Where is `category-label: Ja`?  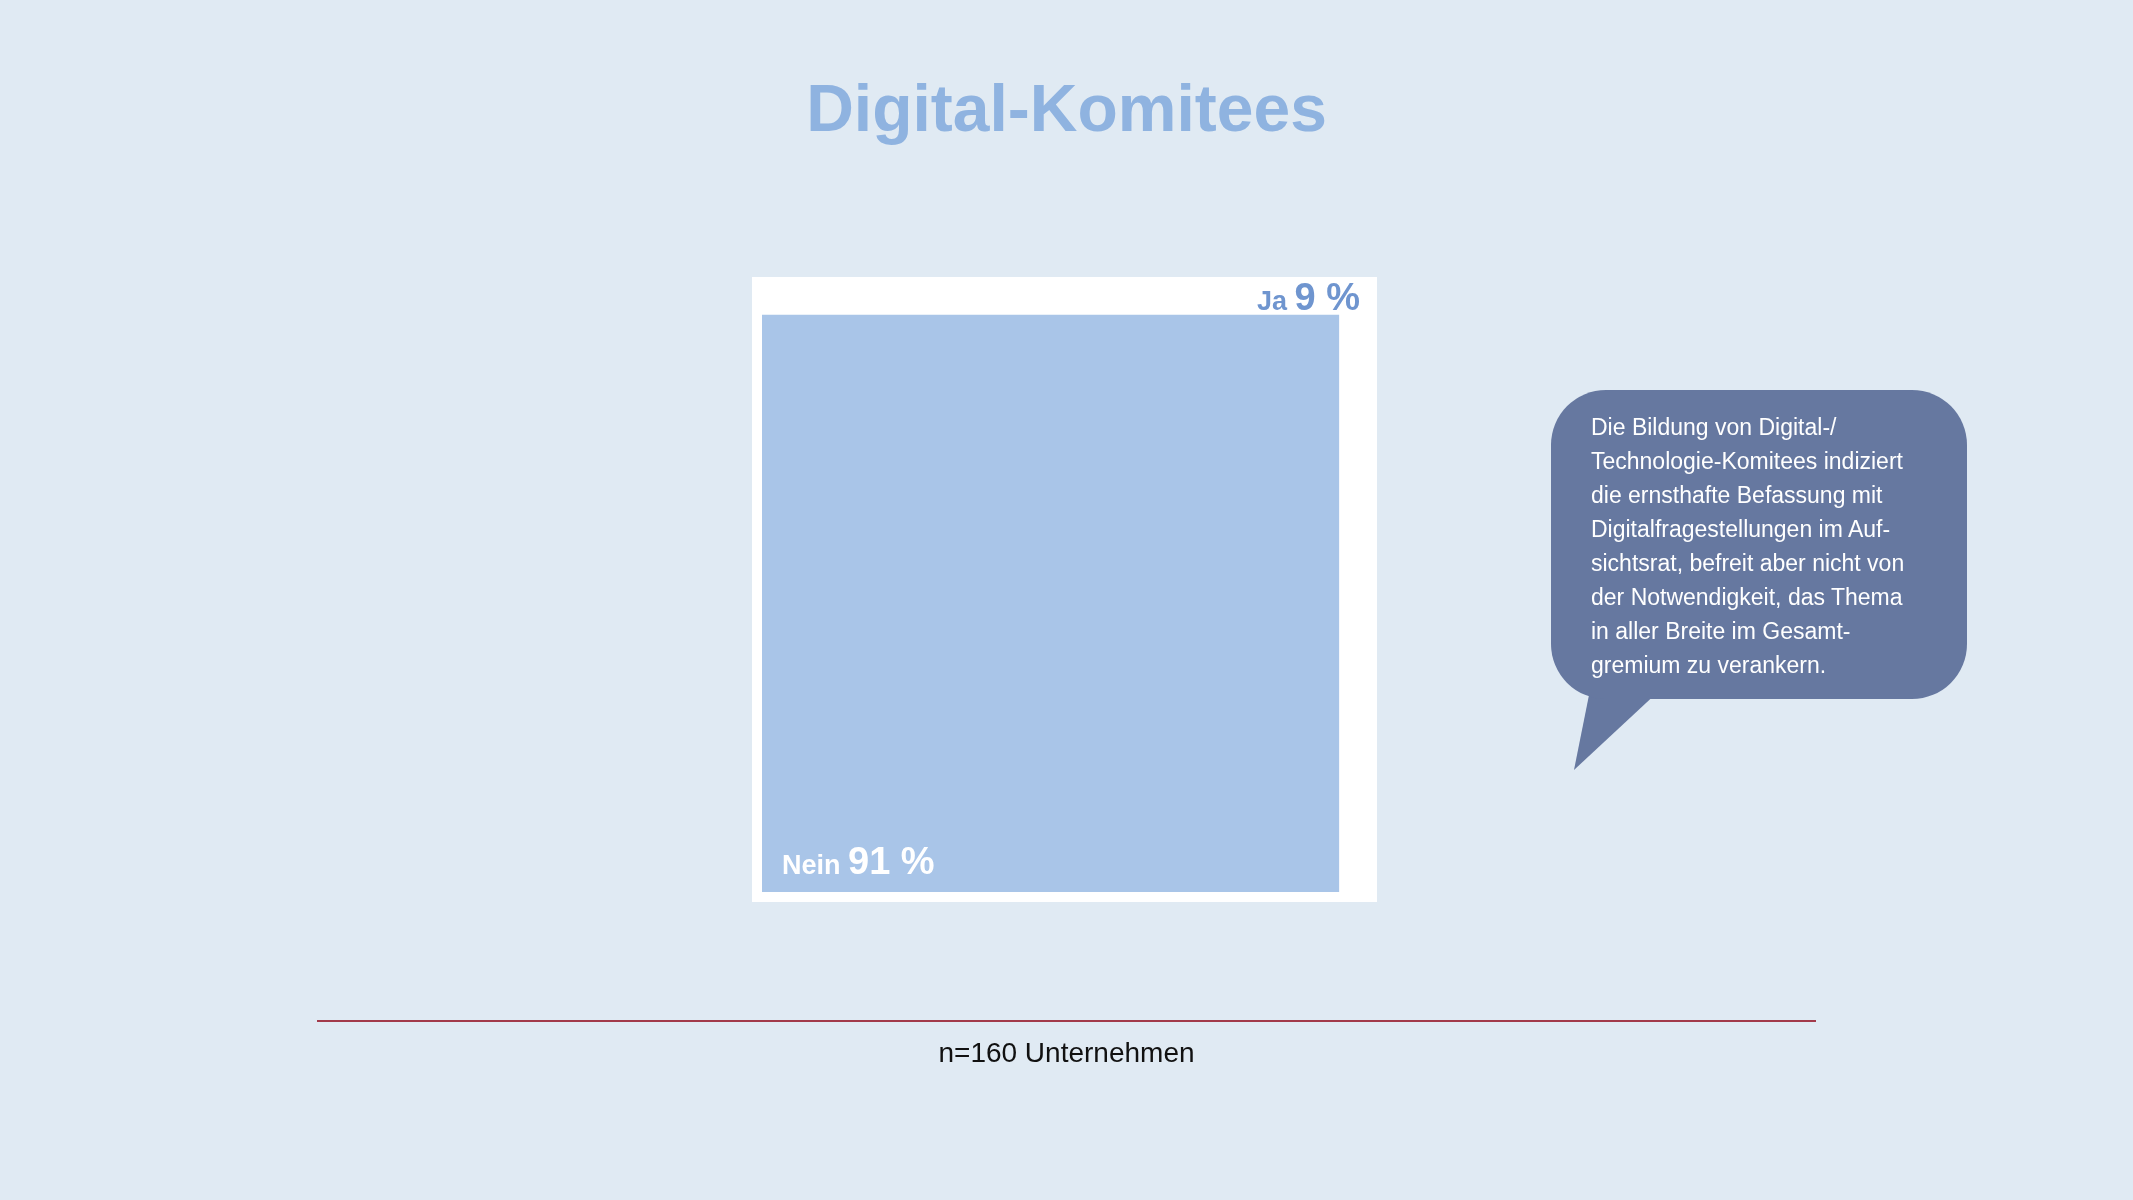
category-label: Ja is located at coordinates (1272, 300).